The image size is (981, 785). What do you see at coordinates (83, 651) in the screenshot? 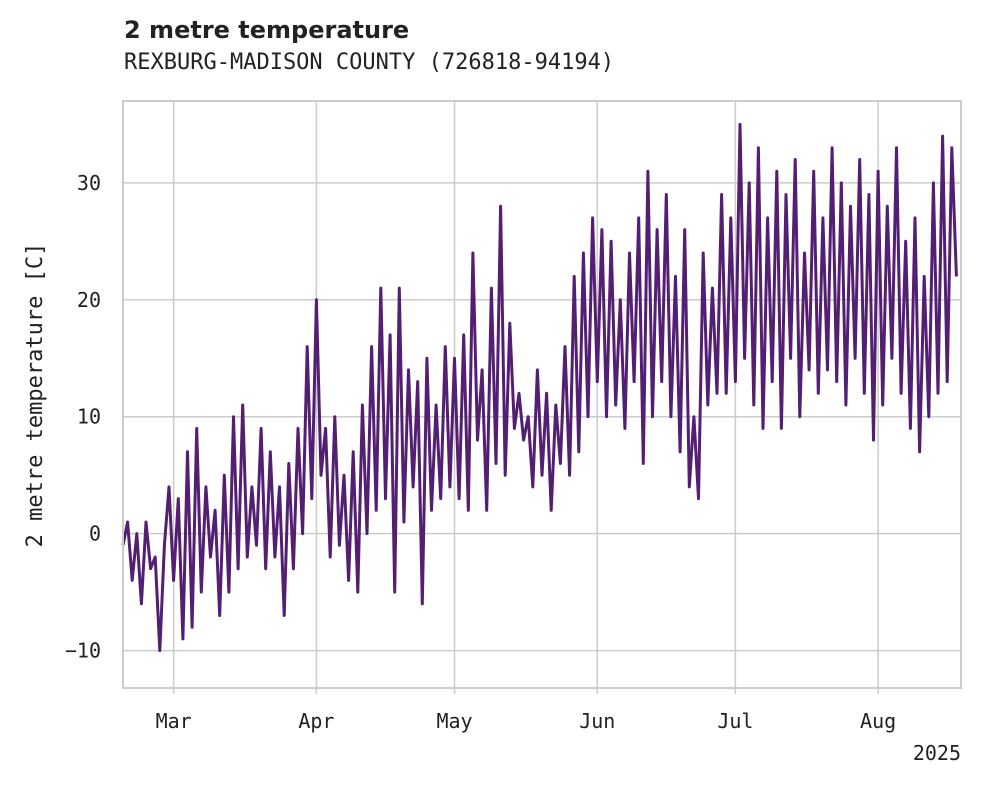
I see `y-tick-label: −10` at bounding box center [83, 651].